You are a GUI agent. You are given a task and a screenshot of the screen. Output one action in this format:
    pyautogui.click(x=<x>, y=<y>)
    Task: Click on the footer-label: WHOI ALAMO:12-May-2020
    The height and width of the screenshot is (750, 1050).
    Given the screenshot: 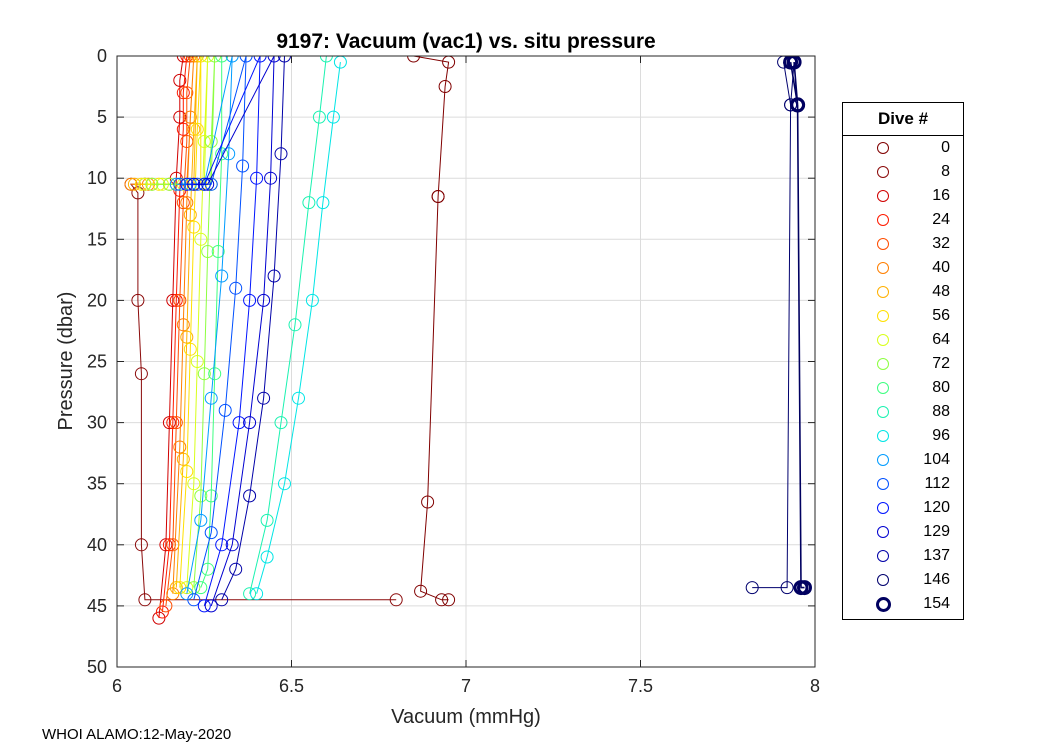 What is the action you would take?
    pyautogui.click(x=137, y=734)
    